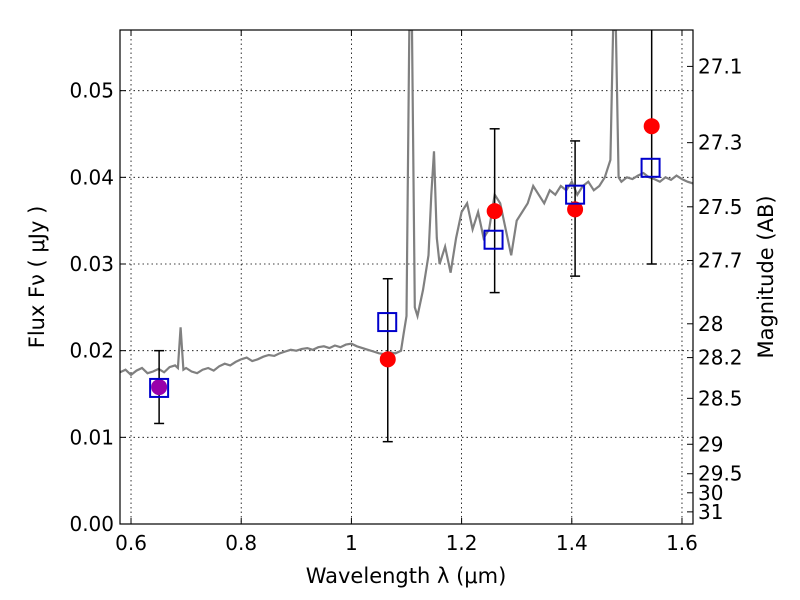 The height and width of the screenshot is (600, 800). I want to click on y-tick-label: 0.02, so click(91, 351).